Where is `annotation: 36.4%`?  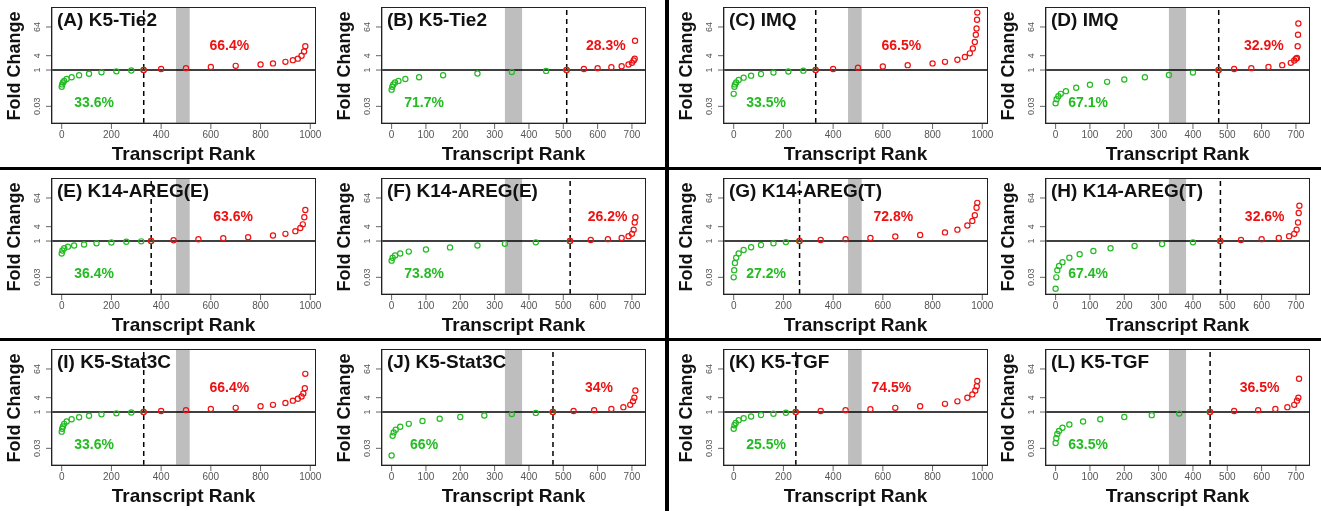
annotation: 36.4% is located at coordinates (94, 273).